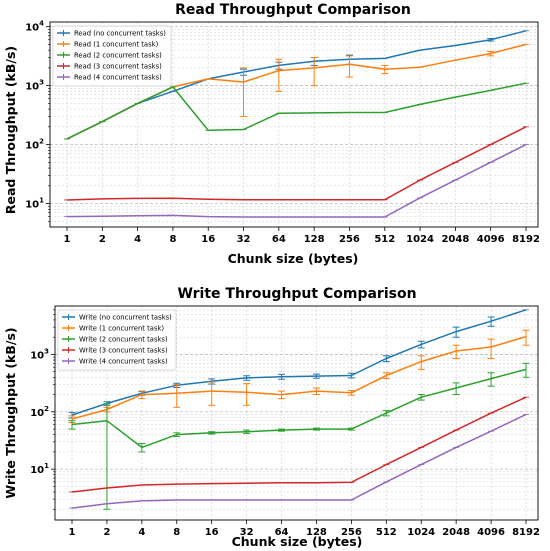  I want to click on write-x-tick-label: 8, so click(176, 532).